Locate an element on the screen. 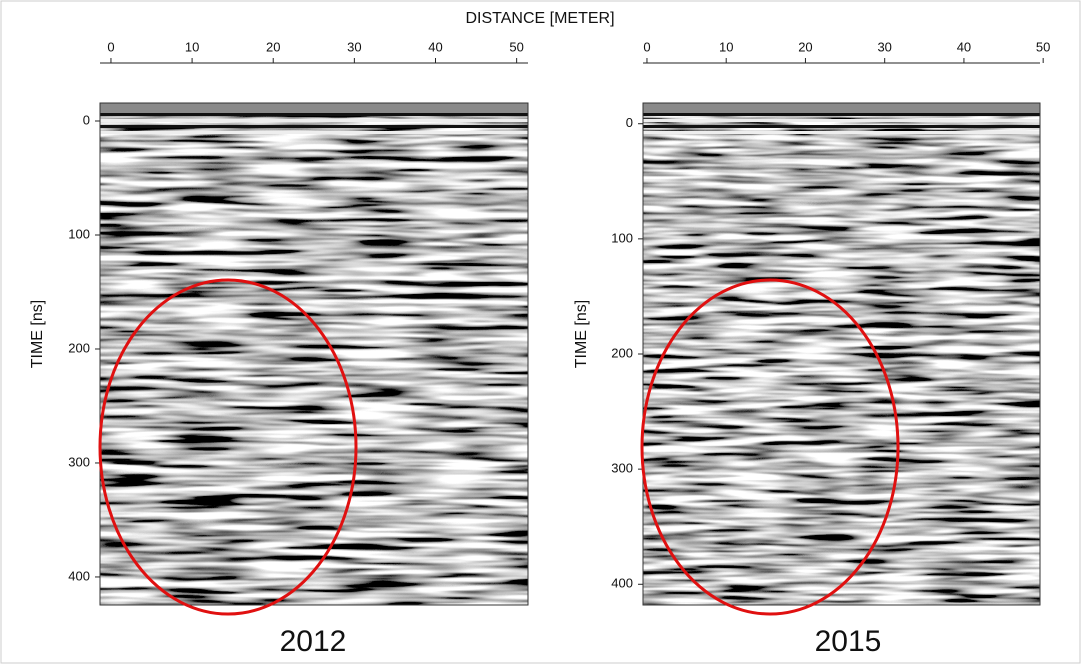 This screenshot has width=1081, height=669. caption: 2012 is located at coordinates (313, 641).